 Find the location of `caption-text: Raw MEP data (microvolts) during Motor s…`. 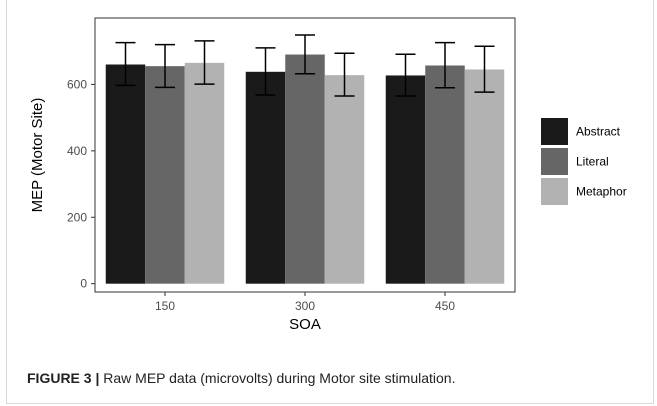

caption-text: Raw MEP data (microvolts) during Motor s… is located at coordinates (277, 378).